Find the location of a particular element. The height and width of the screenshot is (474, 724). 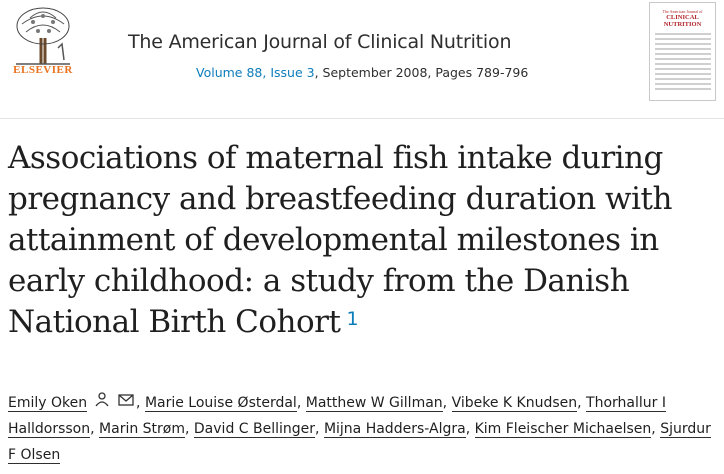

author-link: Kim Fleischer Michaelsen is located at coordinates (563, 429).